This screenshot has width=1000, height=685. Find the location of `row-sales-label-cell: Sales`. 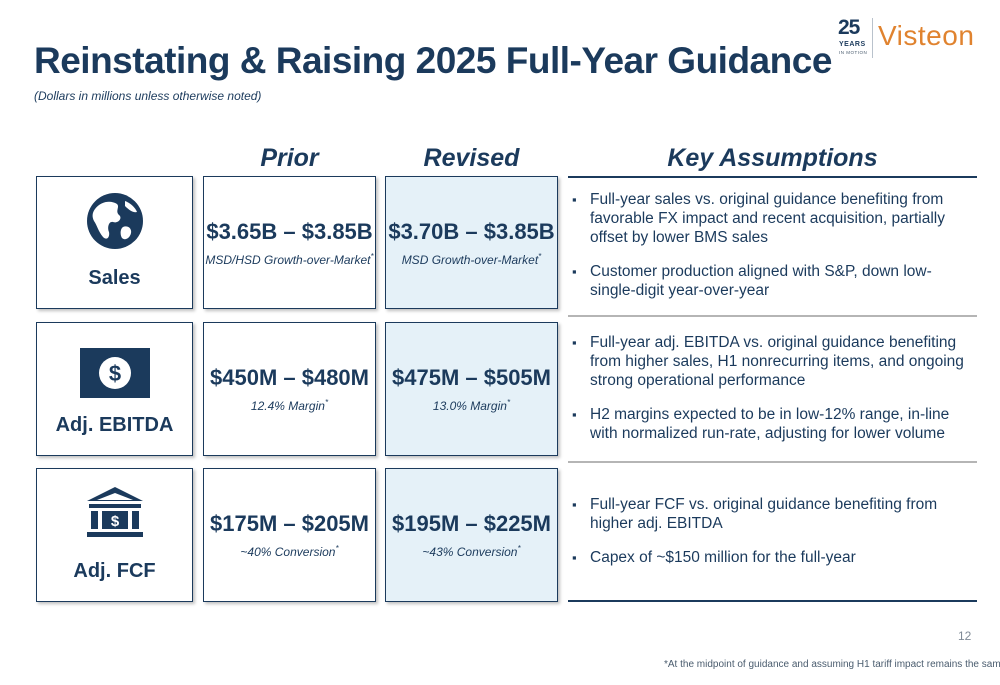

row-sales-label-cell: Sales is located at coordinates (114, 242).